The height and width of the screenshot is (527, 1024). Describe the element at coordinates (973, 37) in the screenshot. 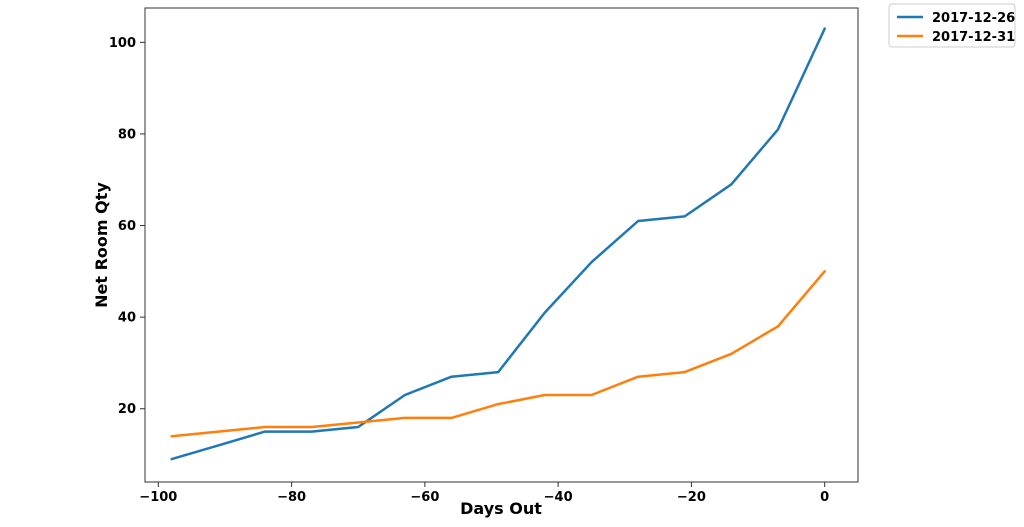

I see `legend-label-series-2: 2017-12-31` at that location.